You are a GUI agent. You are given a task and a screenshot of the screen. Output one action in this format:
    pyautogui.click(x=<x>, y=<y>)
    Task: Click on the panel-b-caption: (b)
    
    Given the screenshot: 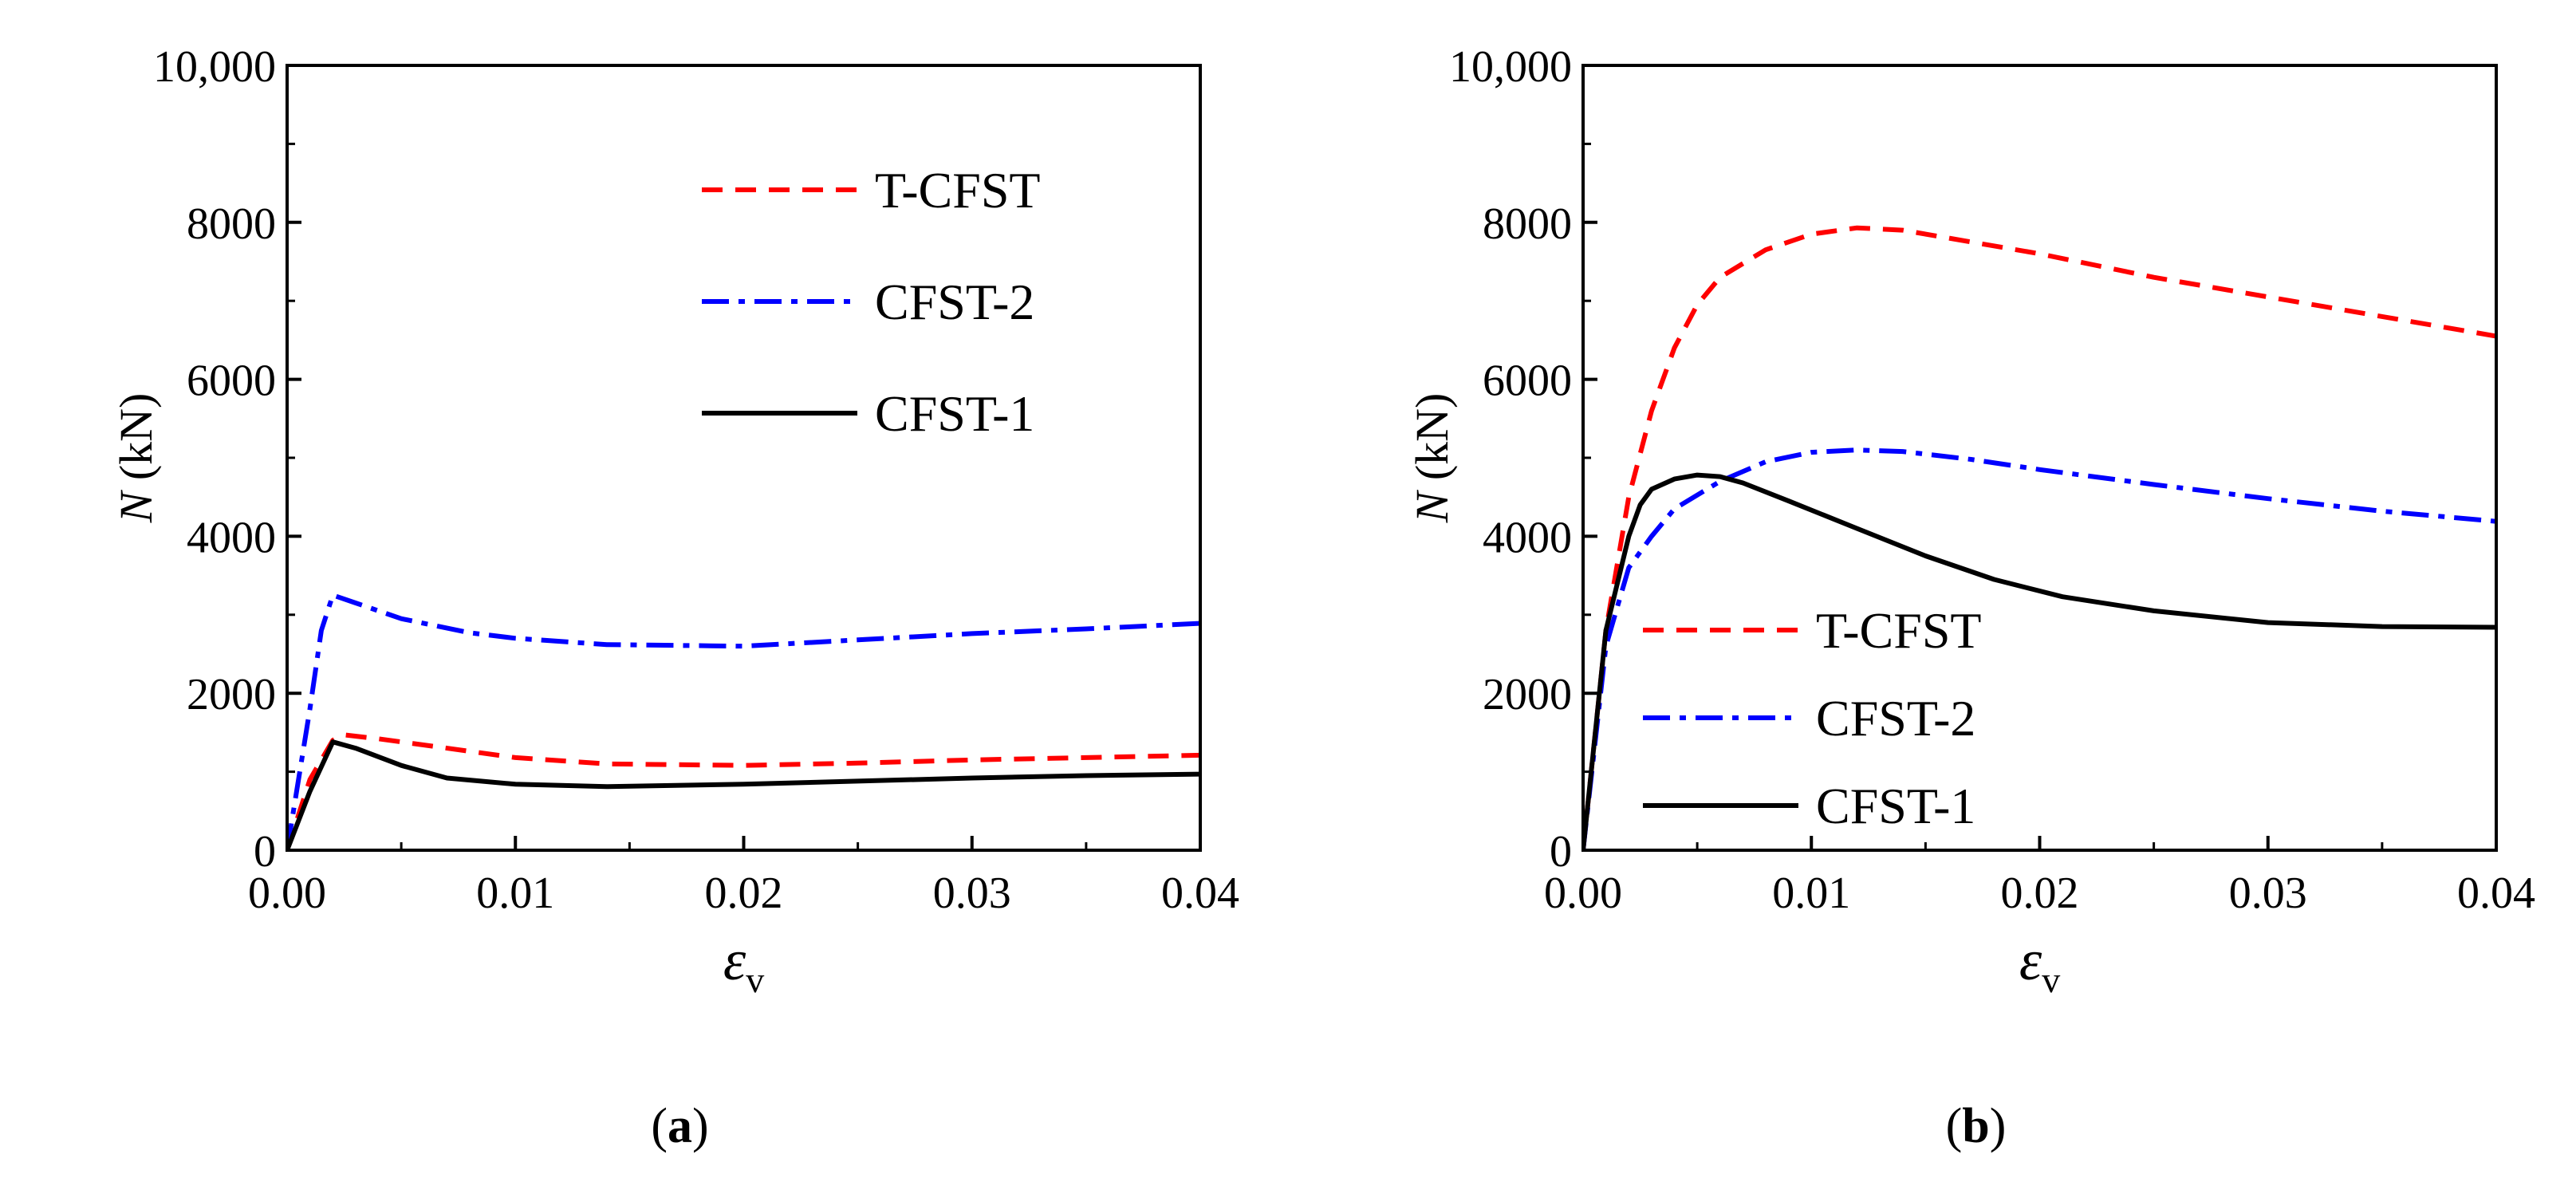 What is the action you would take?
    pyautogui.click(x=1976, y=1126)
    